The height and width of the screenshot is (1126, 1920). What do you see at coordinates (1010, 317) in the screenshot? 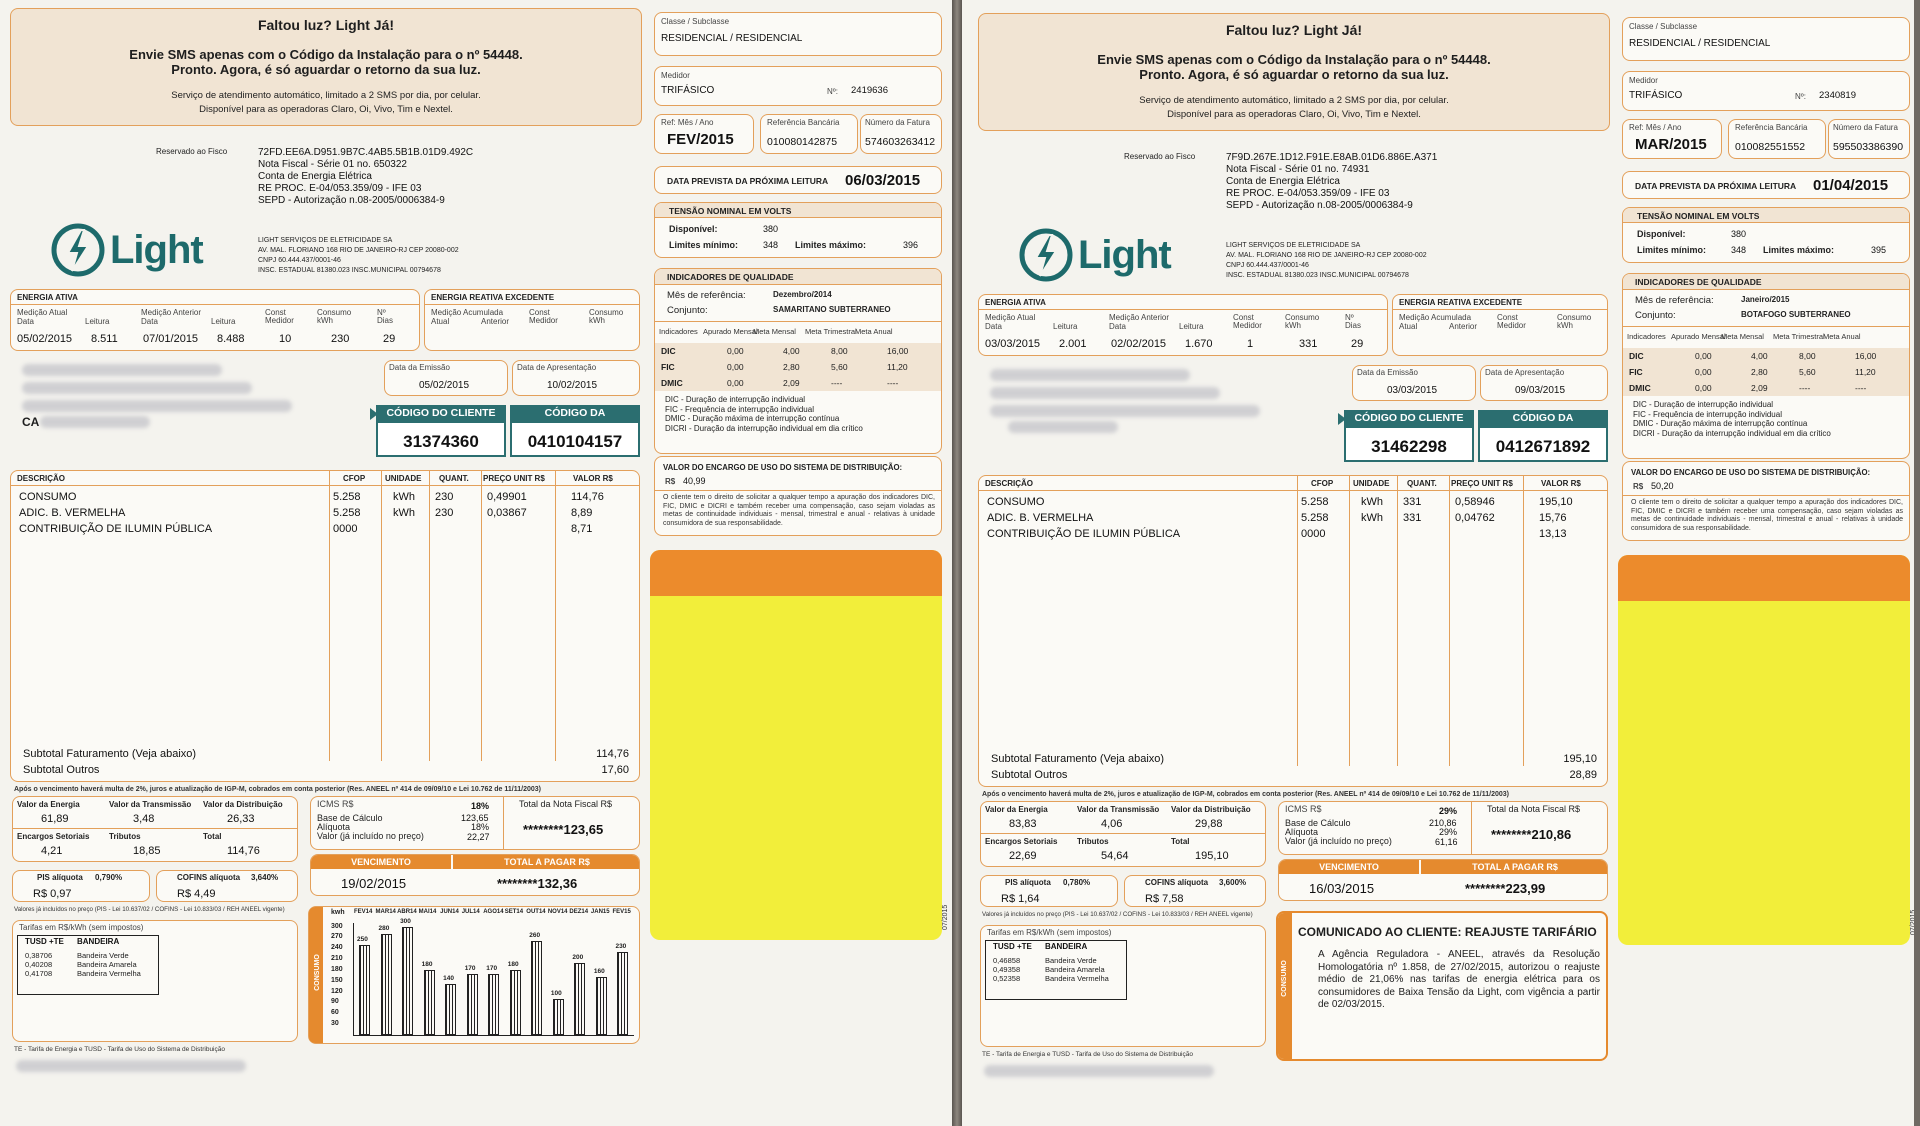
I see `ea-header: Medição Atual` at bounding box center [1010, 317].